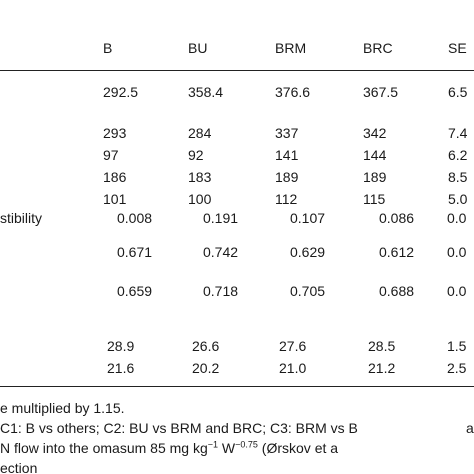 This screenshot has height=474, width=474. Describe the element at coordinates (135, 291) in the screenshot. I see `table-cell: 0.659` at that location.